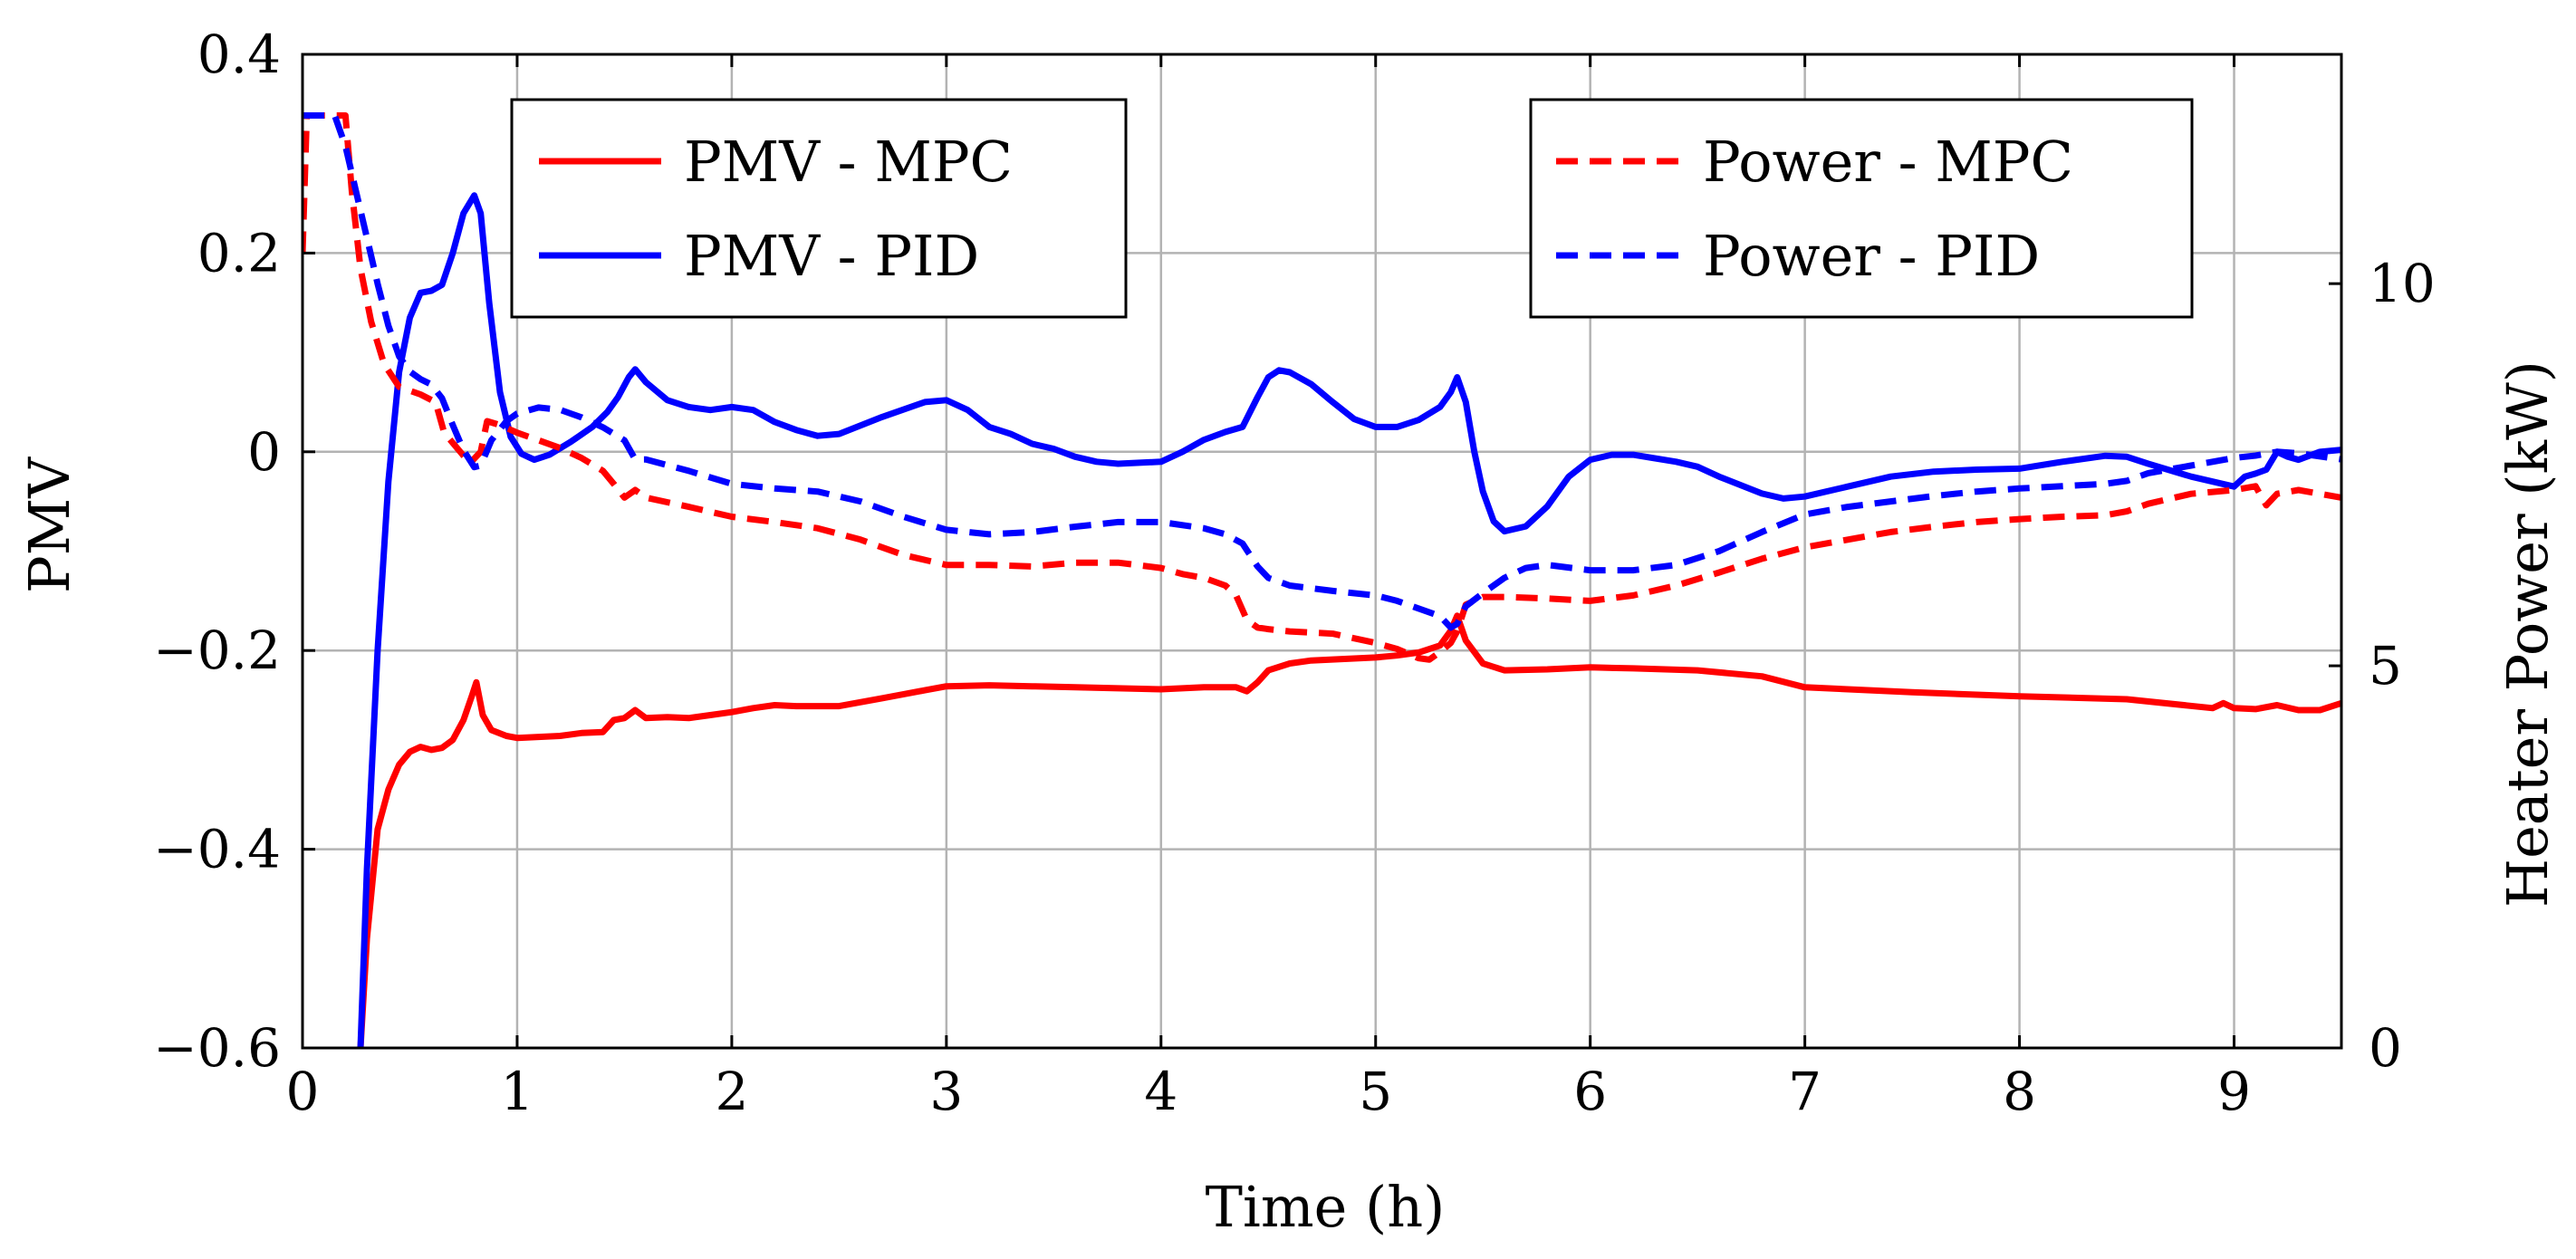 This screenshot has width=2576, height=1259. What do you see at coordinates (1590, 1092) in the screenshot?
I see `x-tick-label: 6` at bounding box center [1590, 1092].